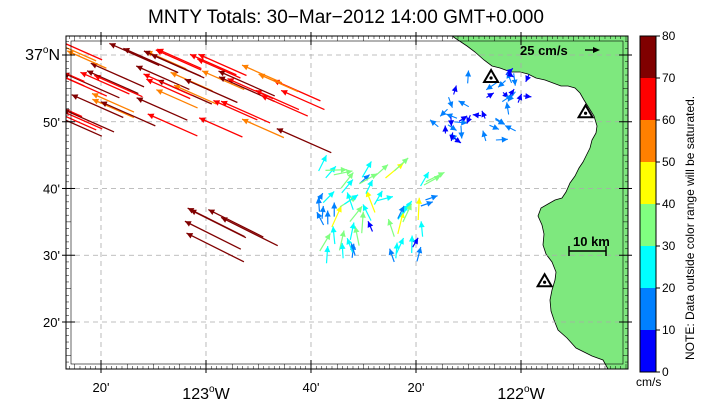  What do you see at coordinates (591, 241) in the screenshot?
I see `scale-bar-label: 10 km` at bounding box center [591, 241].